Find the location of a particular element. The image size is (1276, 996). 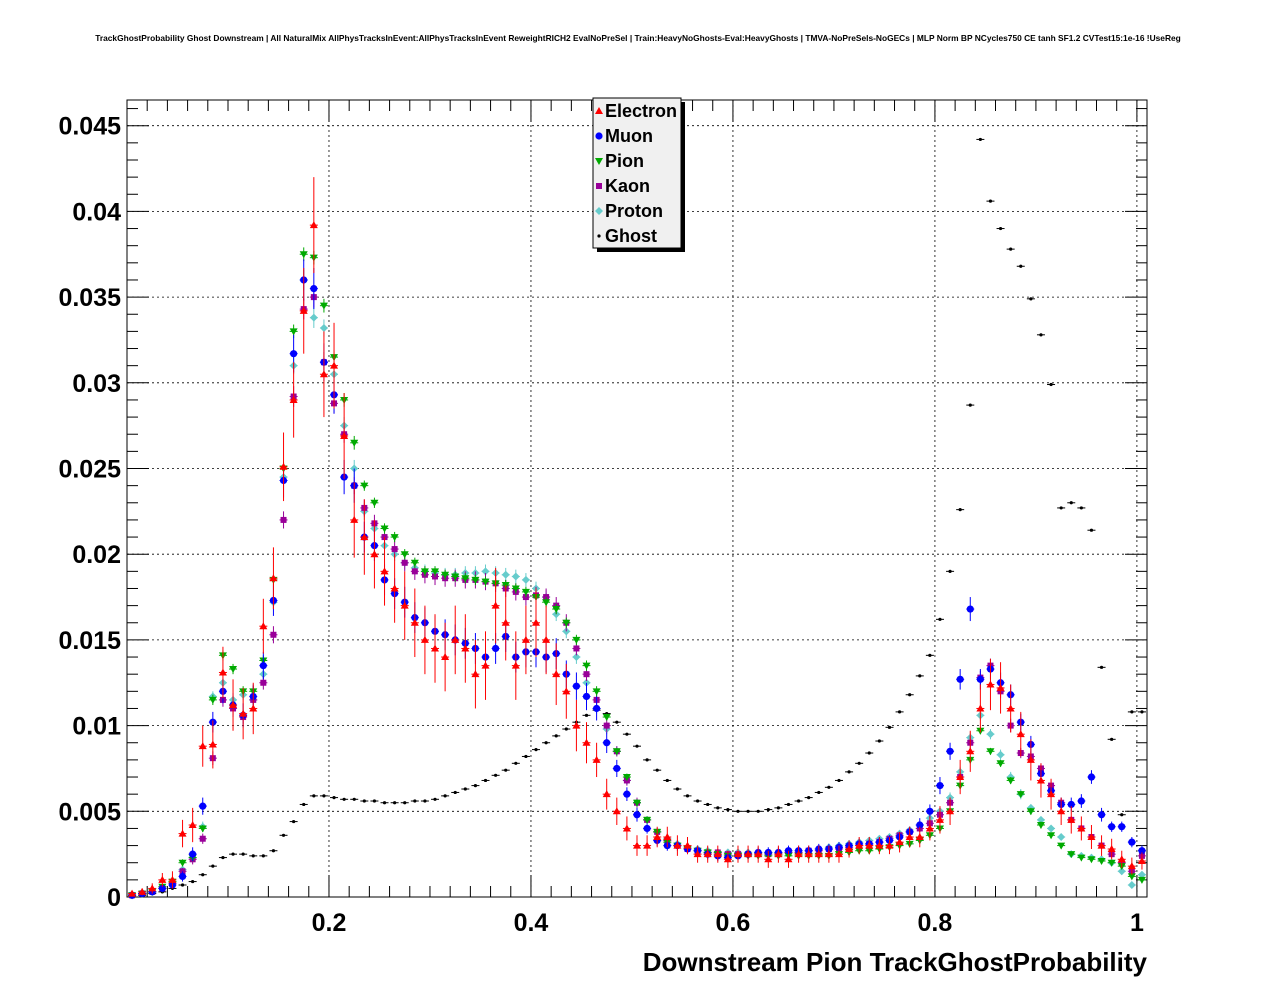

legend-label-proton: Proton is located at coordinates (634, 211).